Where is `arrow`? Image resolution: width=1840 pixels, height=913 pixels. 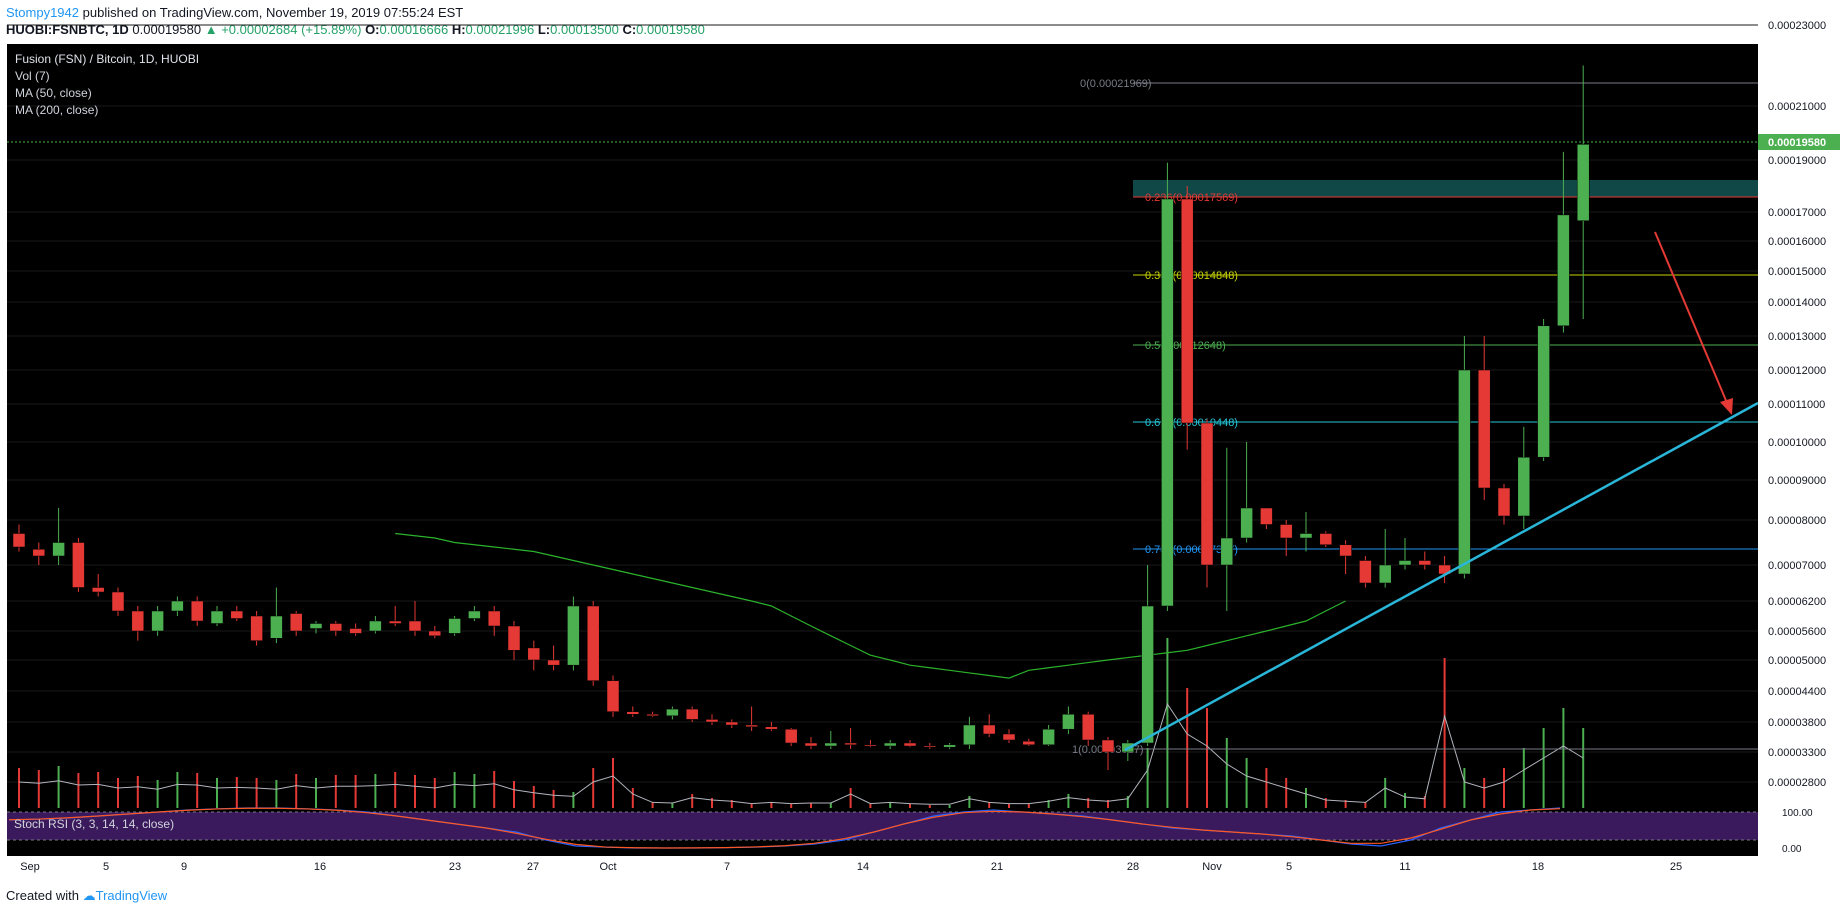
arrow is located at coordinates (1693, 323).